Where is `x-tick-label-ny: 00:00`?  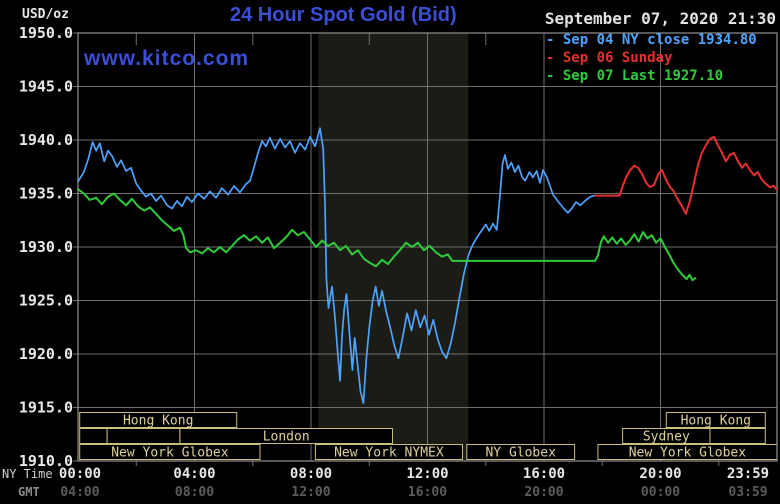 x-tick-label-ny: 00:00 is located at coordinates (80, 474).